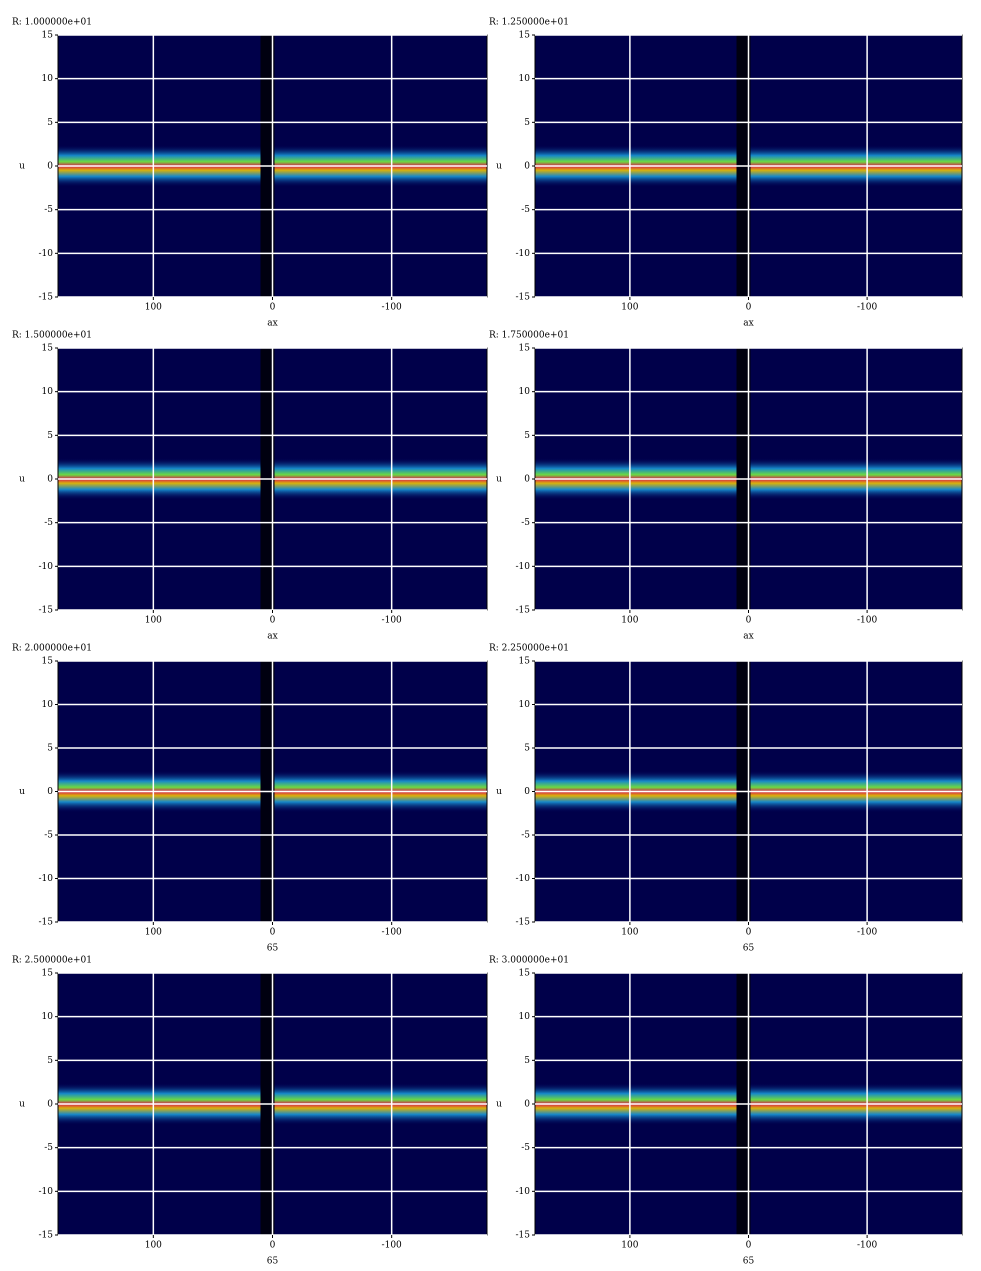 The height and width of the screenshot is (1271, 981). Describe the element at coordinates (52, 649) in the screenshot. I see `panel-title: R: 2.000000e+01` at that location.